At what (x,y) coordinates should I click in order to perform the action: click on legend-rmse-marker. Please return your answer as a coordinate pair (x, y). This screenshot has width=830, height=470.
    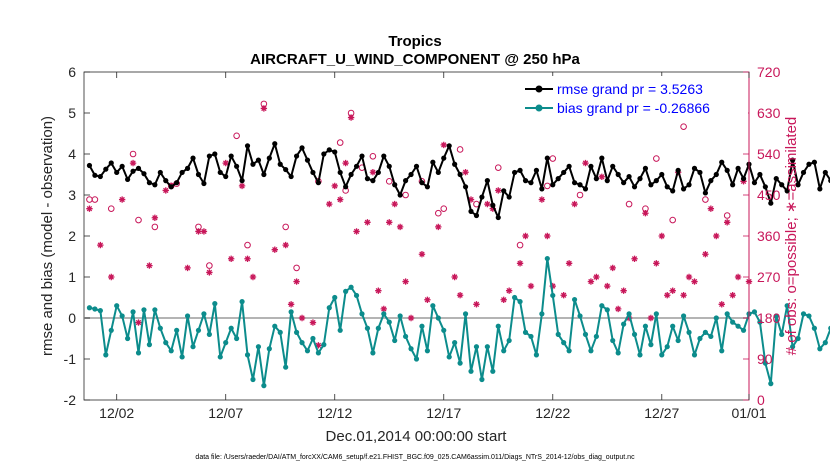
    Looking at the image, I should click on (539, 89).